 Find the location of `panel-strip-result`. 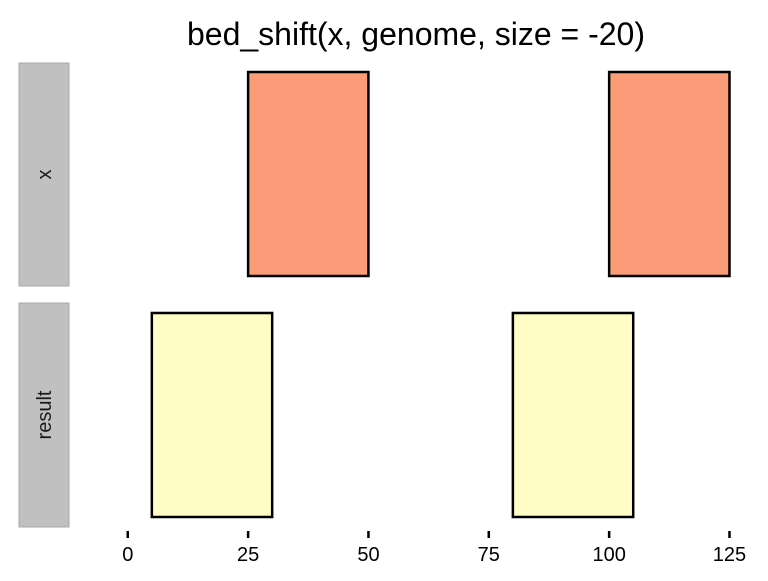

panel-strip-result is located at coordinates (44, 415).